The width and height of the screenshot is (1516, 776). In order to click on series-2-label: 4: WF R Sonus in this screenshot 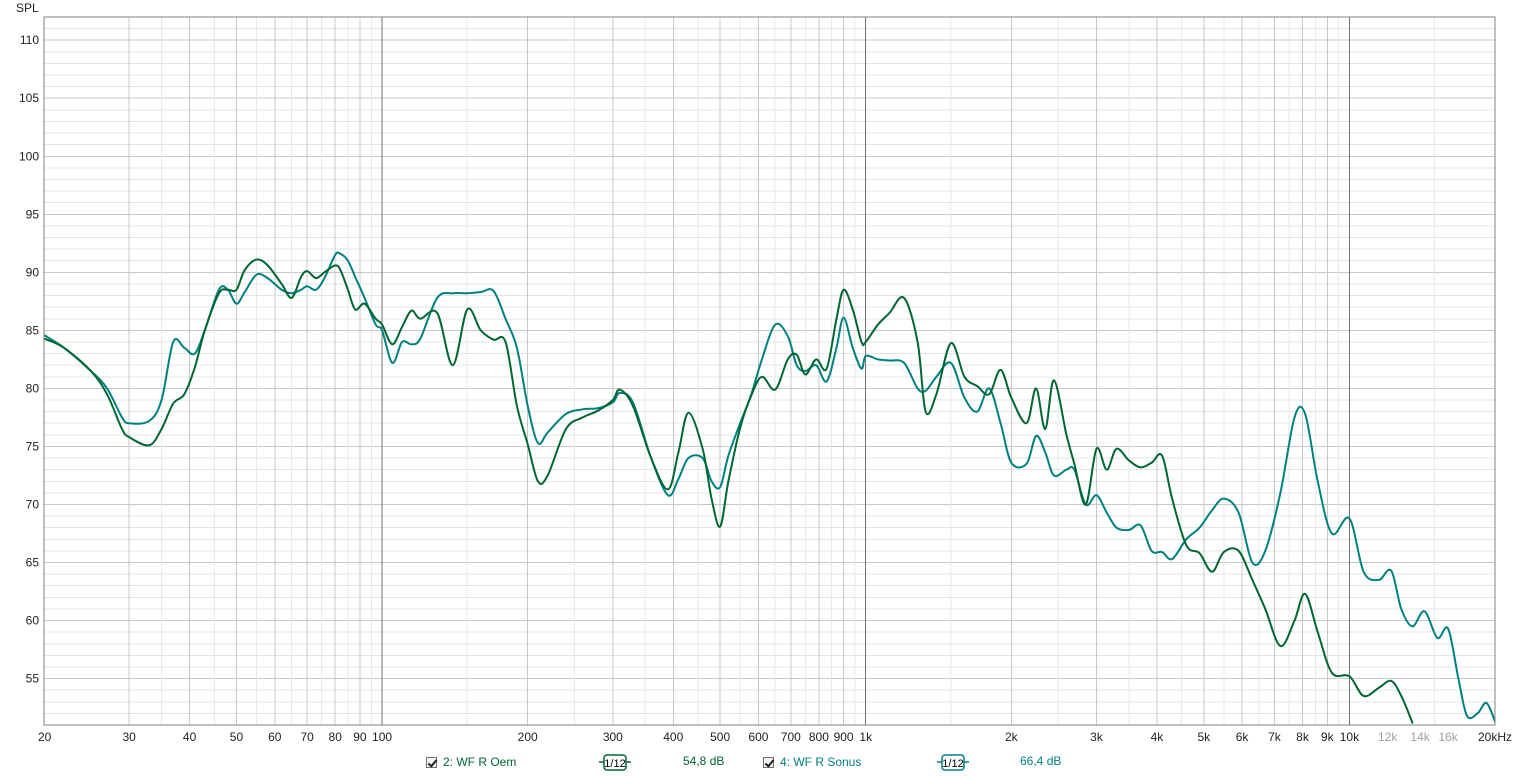, I will do `click(821, 762)`.